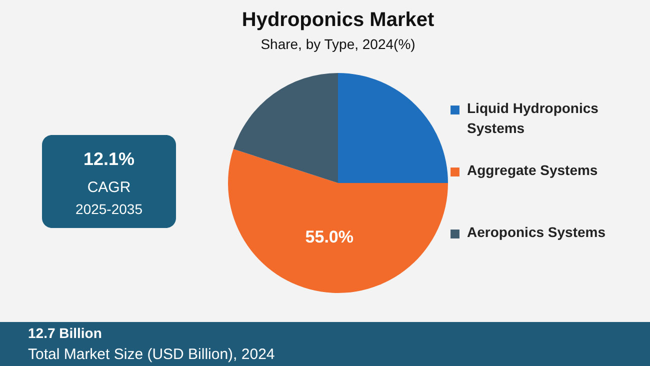  Describe the element at coordinates (329, 236) in the screenshot. I see `data-label: 55.0%` at that location.